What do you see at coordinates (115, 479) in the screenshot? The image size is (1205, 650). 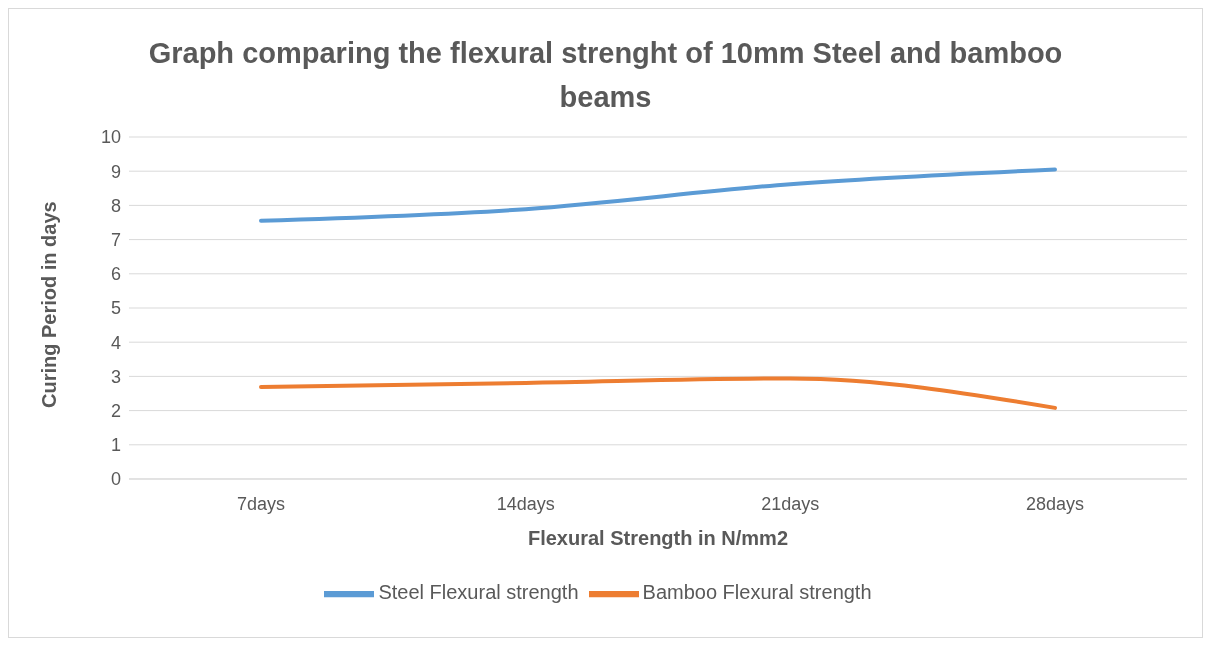 I see `y-tick-label: 0` at bounding box center [115, 479].